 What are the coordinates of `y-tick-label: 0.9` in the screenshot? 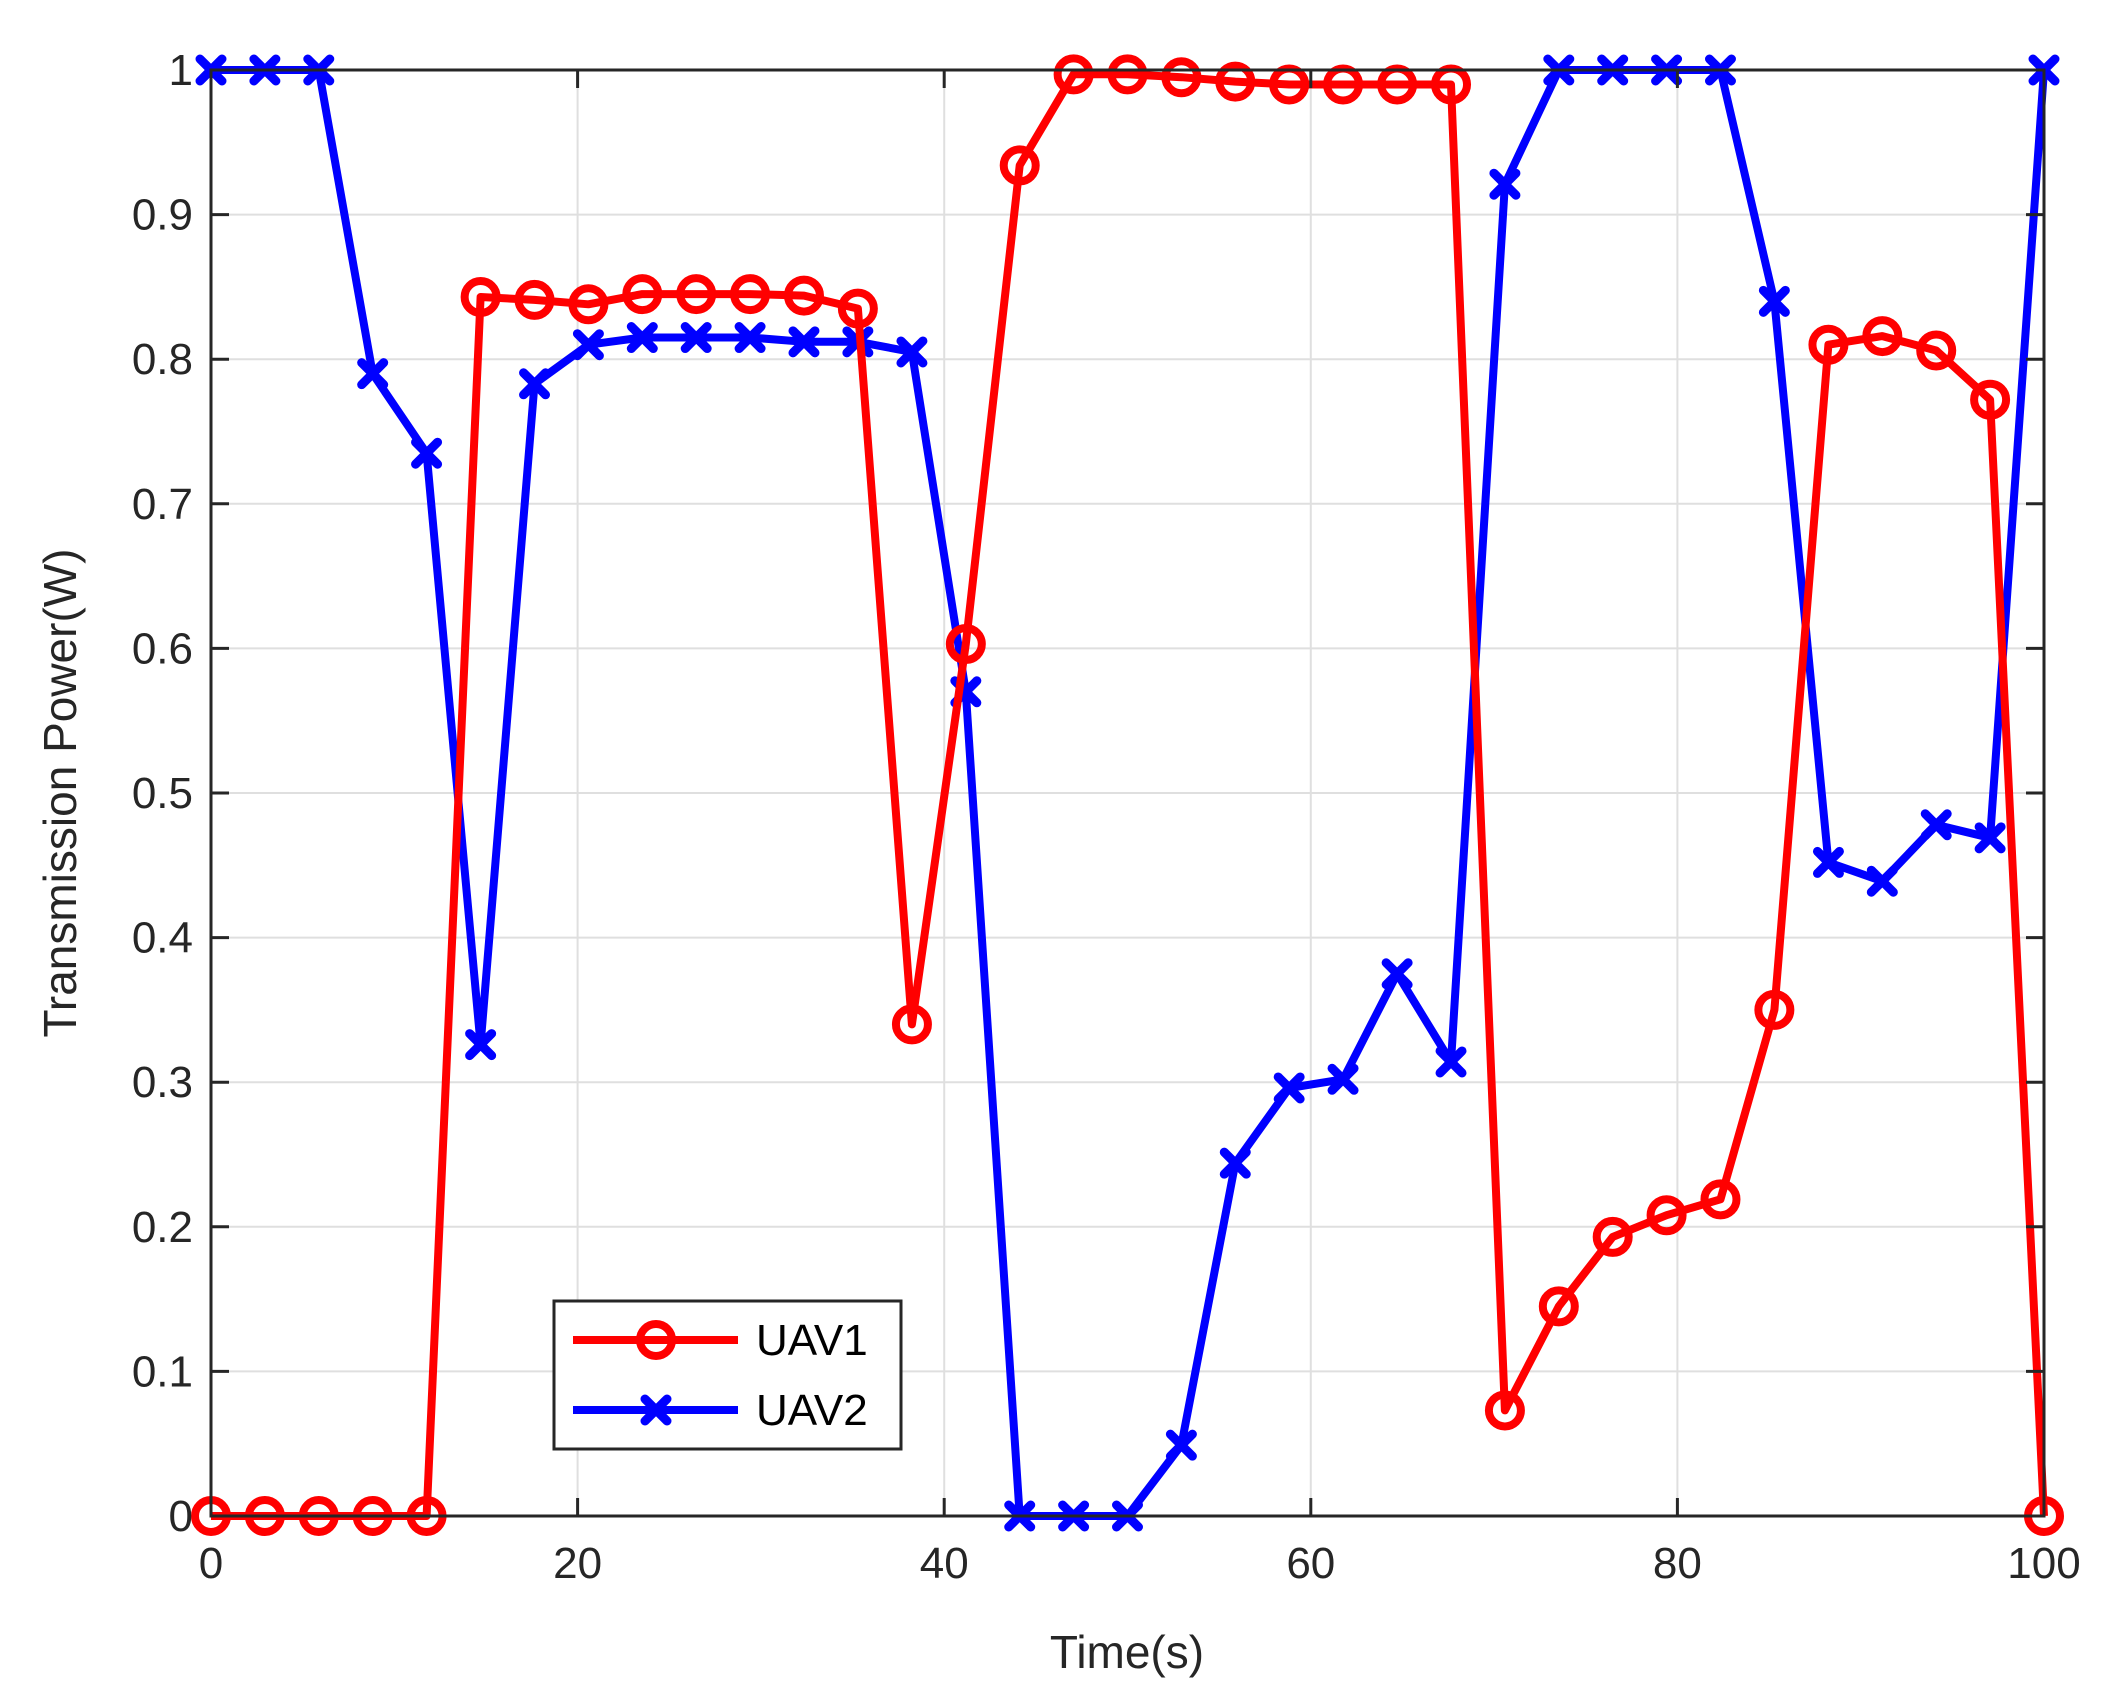 It's located at (162, 215).